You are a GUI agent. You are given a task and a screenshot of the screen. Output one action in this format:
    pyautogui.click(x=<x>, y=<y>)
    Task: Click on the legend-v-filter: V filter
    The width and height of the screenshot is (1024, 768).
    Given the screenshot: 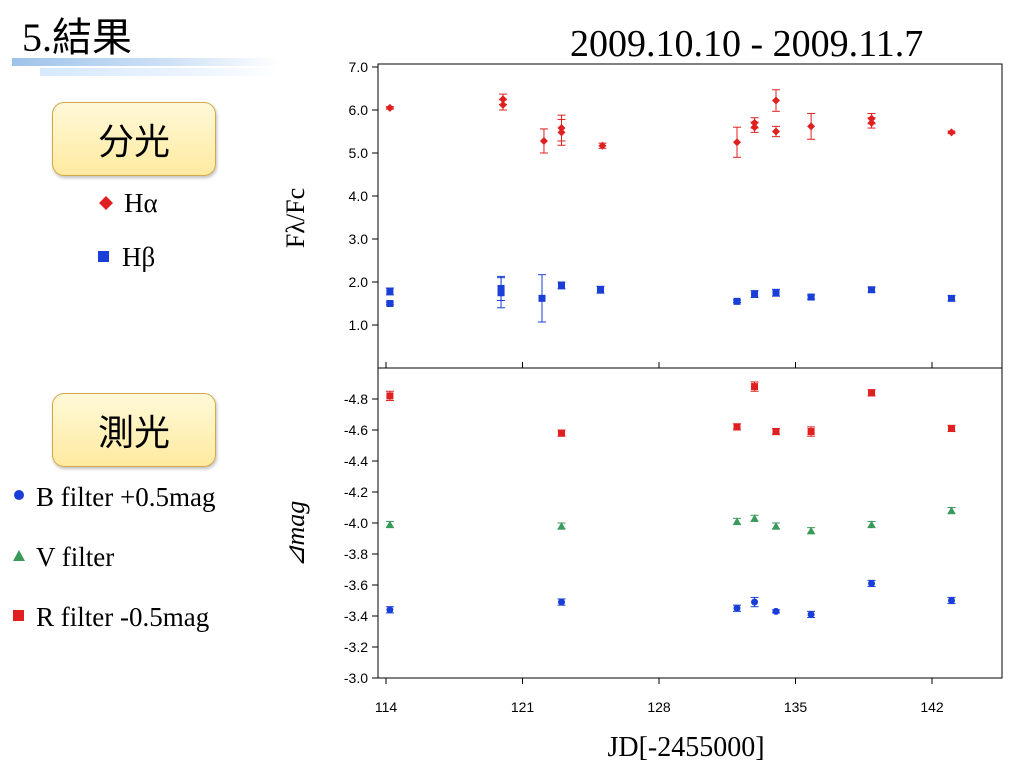 What is the action you would take?
    pyautogui.click(x=63, y=557)
    